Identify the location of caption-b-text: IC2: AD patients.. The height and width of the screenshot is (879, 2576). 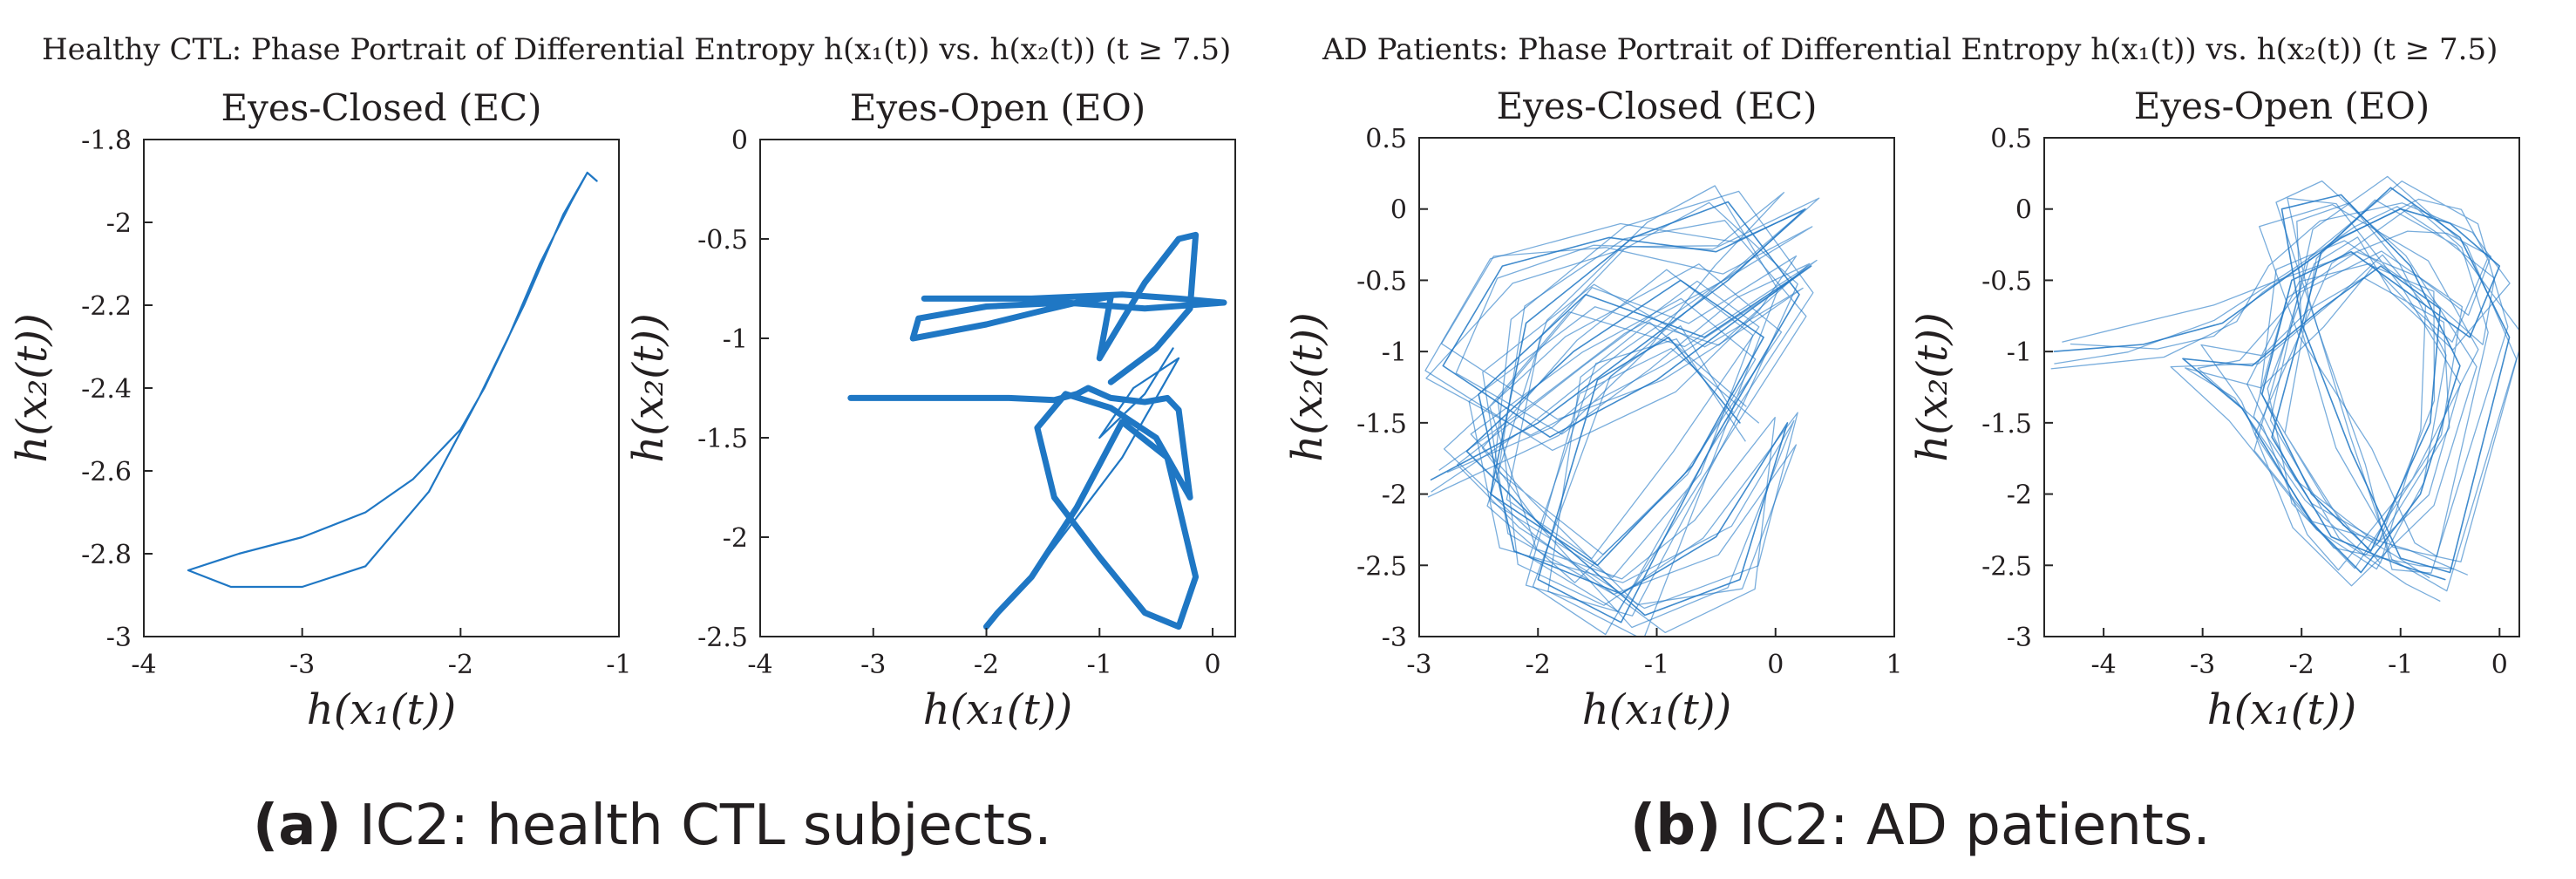
(1966, 826).